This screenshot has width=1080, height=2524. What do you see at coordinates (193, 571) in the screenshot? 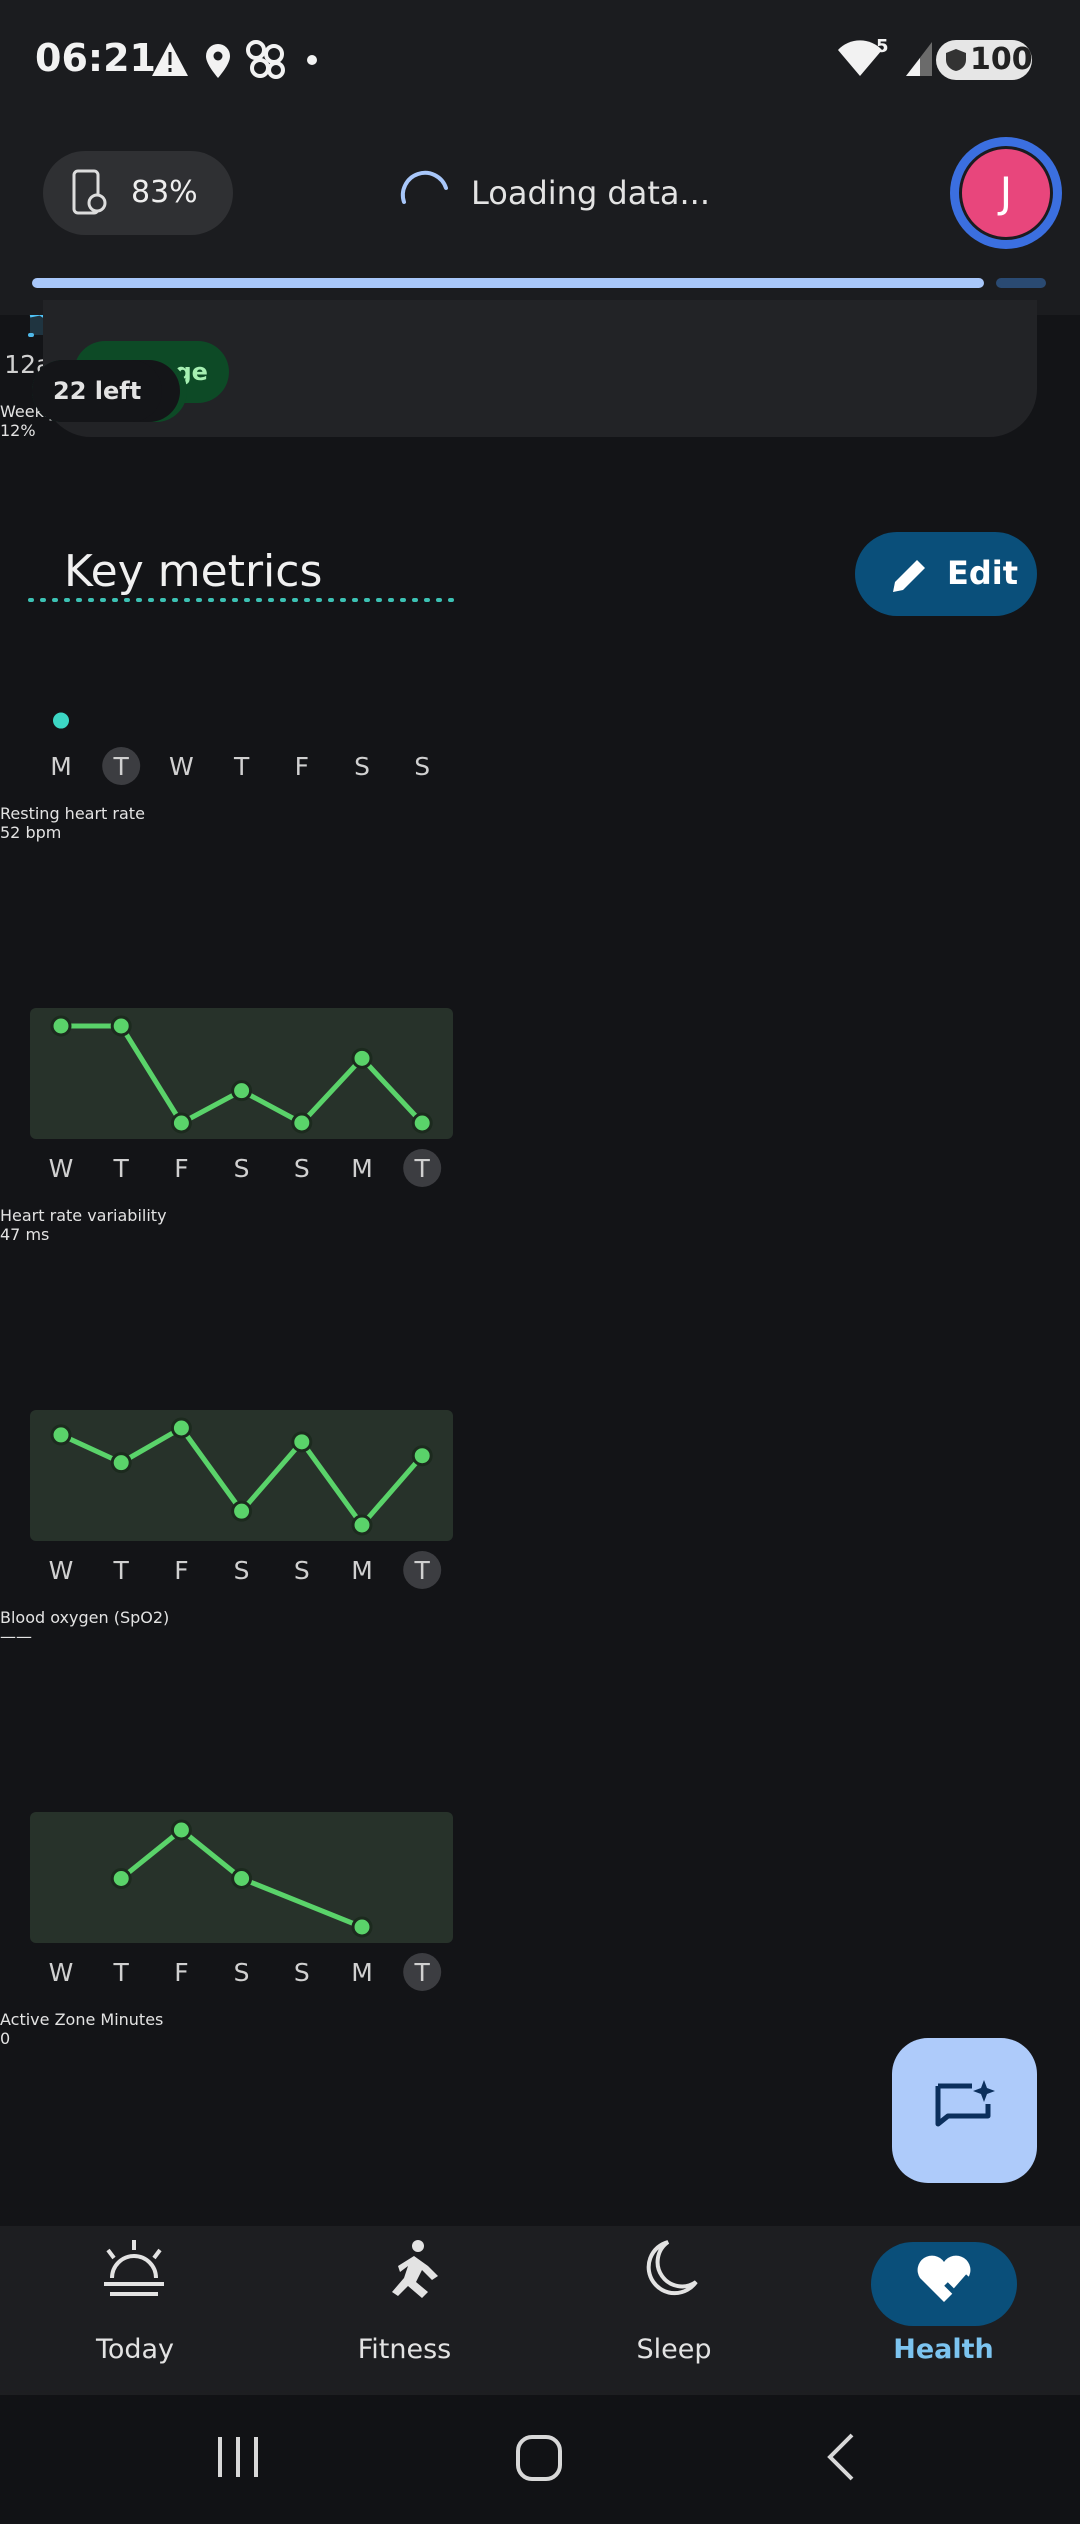
I see `section-title: Key metrics` at bounding box center [193, 571].